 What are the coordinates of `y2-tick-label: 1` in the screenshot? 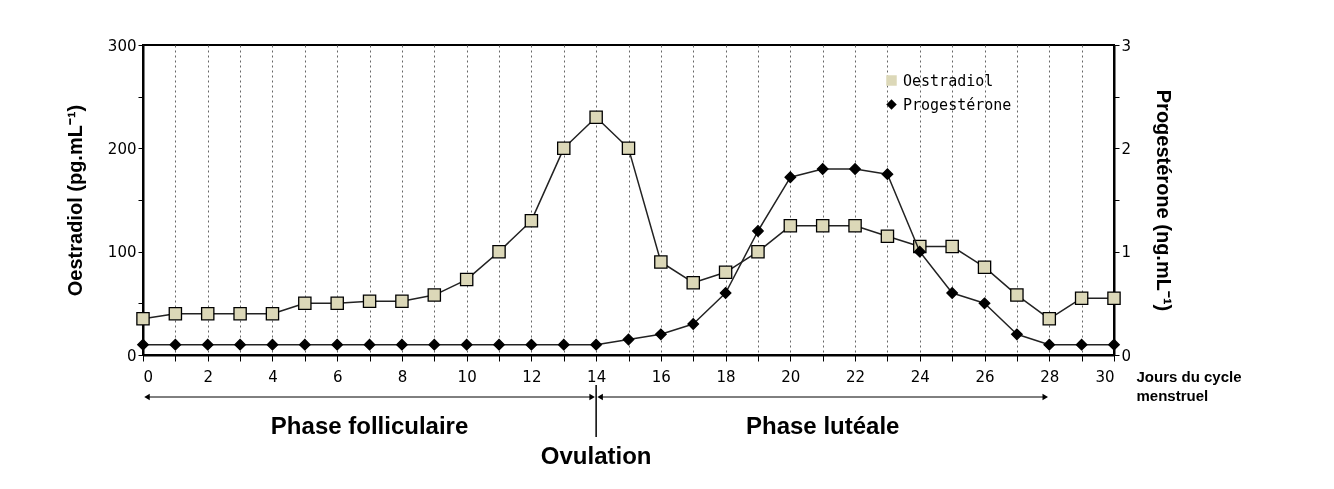 It's located at (1126, 252).